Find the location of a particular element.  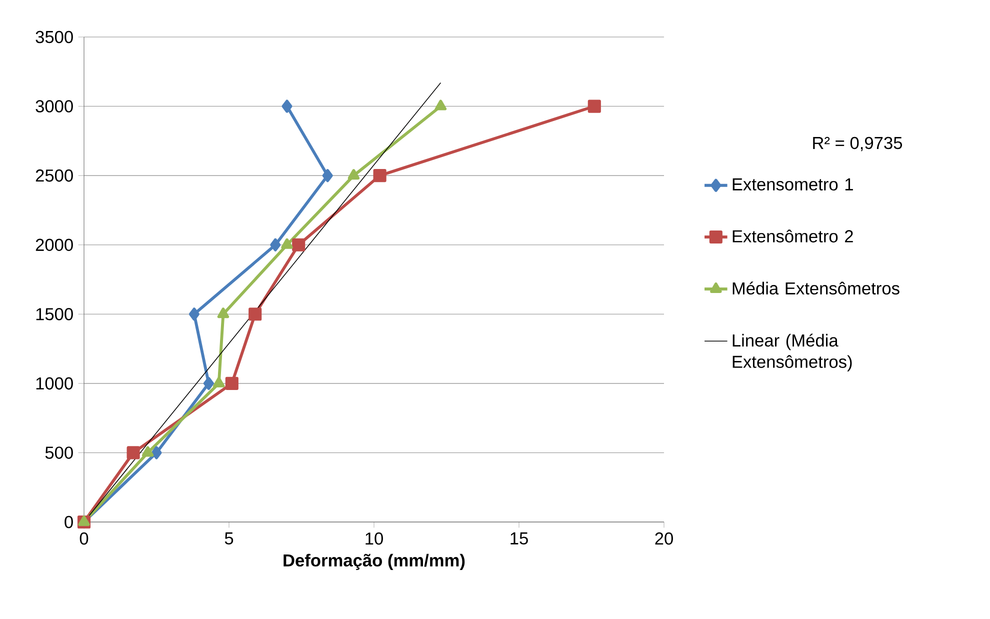

y-tick-label: 3000 is located at coordinates (54, 106).